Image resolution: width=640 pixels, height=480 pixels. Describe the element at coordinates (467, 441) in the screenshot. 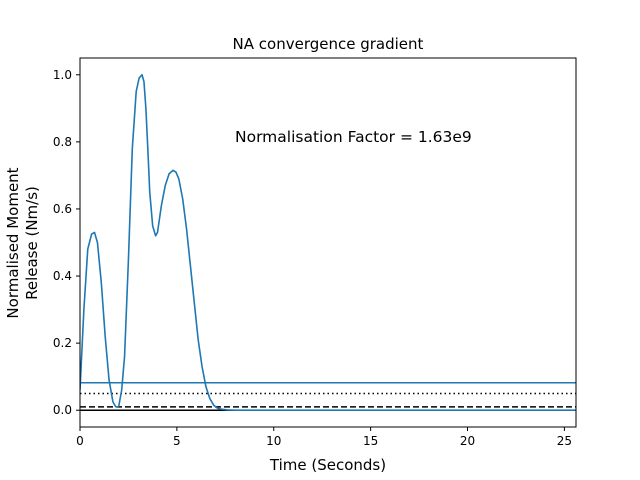

I see `x-tick-label: 20` at that location.